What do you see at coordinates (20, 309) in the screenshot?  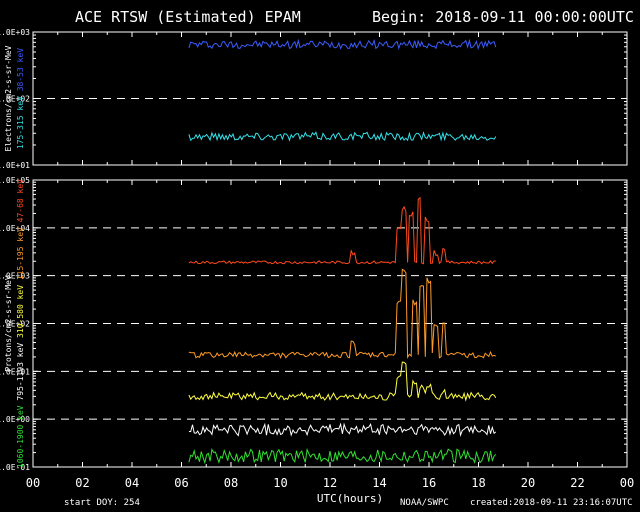 I see `legend-entry: 310-580 keV` at bounding box center [20, 309].